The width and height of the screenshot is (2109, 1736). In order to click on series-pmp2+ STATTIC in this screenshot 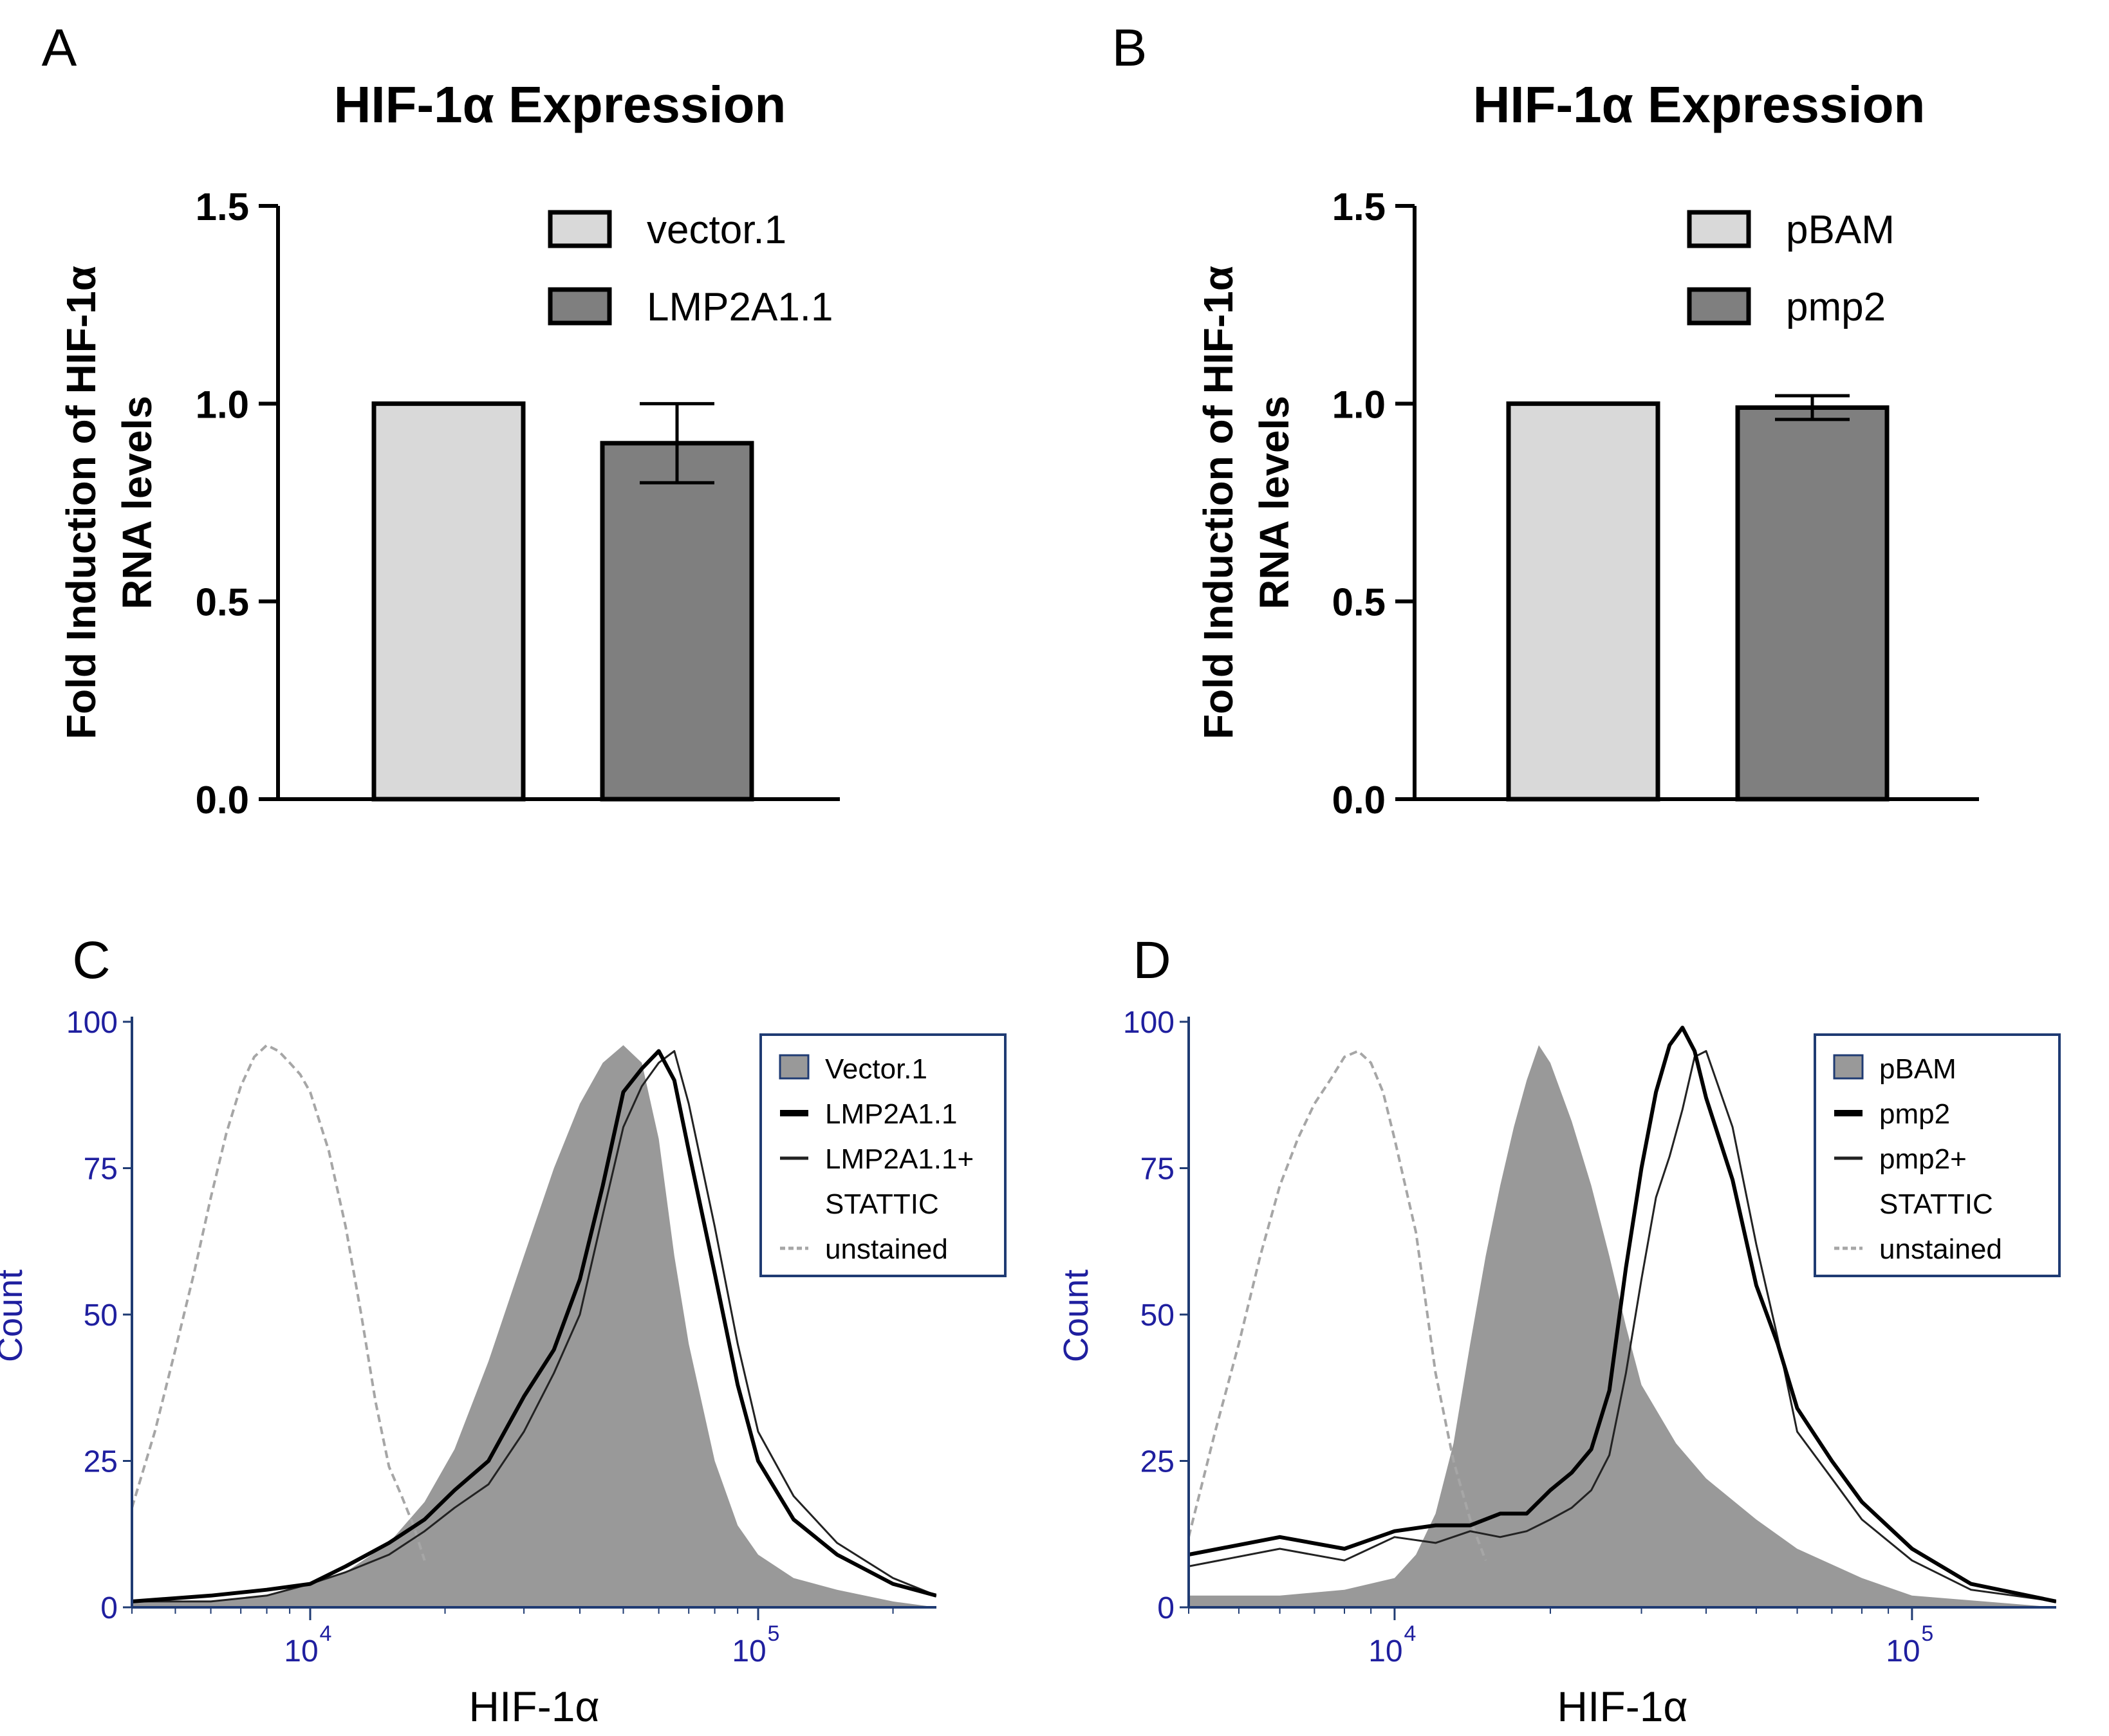, I will do `click(1622, 1326)`.